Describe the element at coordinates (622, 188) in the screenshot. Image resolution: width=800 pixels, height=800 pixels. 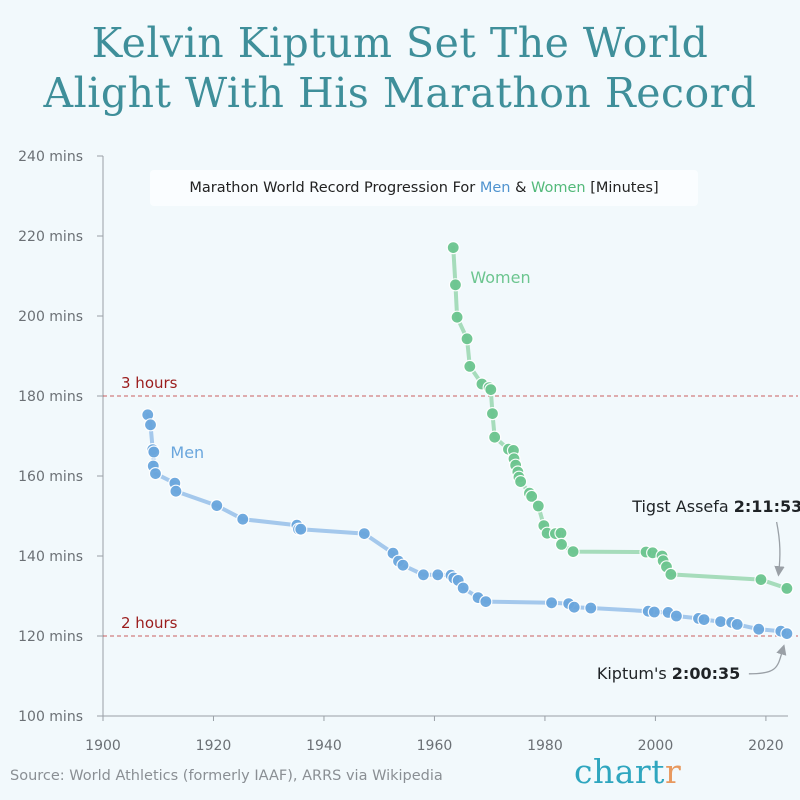
I see `subtitle-suffix: [Minutes]` at that location.